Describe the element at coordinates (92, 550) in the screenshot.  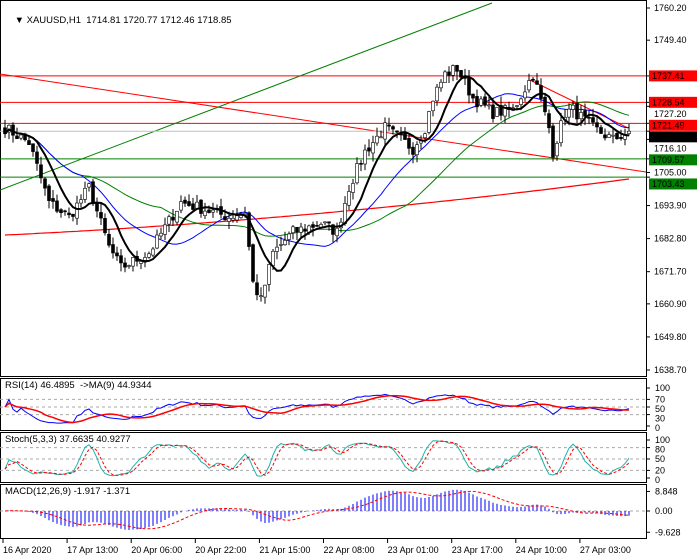
I see `time-tick-label: 17 Apr 13:00` at that location.